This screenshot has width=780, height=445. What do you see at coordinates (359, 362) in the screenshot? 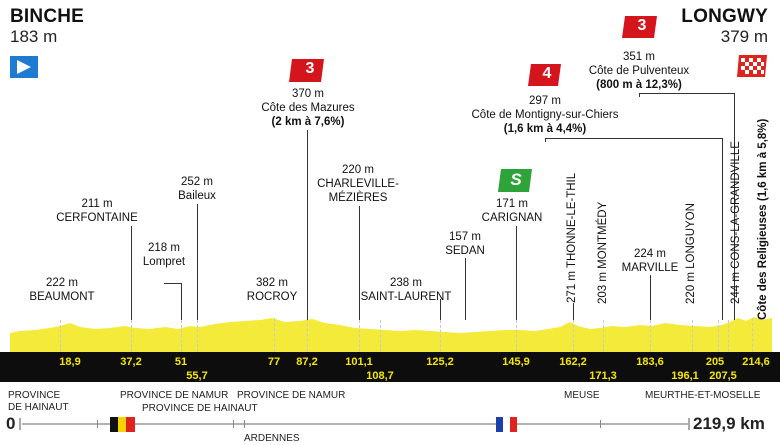
I see `km-mark: 101,1` at bounding box center [359, 362].